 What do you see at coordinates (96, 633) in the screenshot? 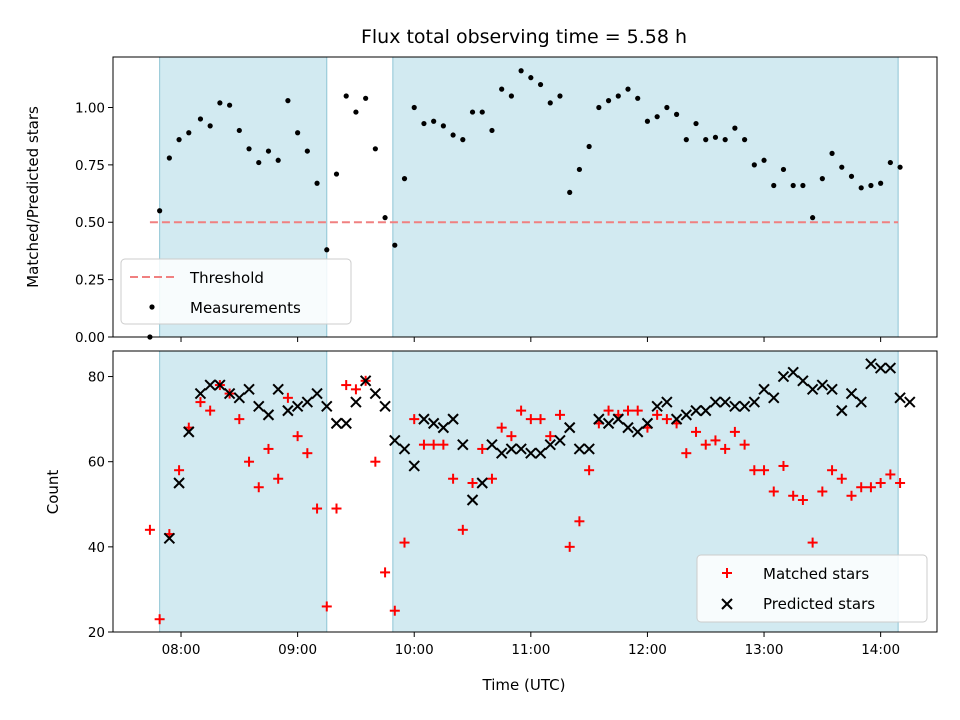
I see `count-y-tick-label: 20` at bounding box center [96, 633].